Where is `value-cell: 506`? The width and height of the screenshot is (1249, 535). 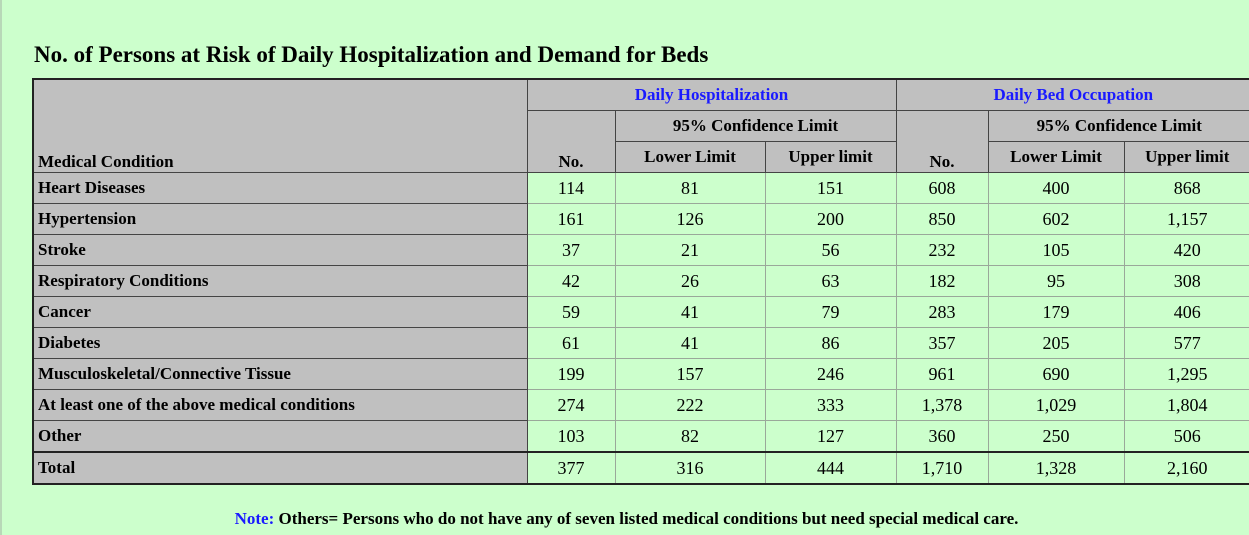 value-cell: 506 is located at coordinates (1186, 436).